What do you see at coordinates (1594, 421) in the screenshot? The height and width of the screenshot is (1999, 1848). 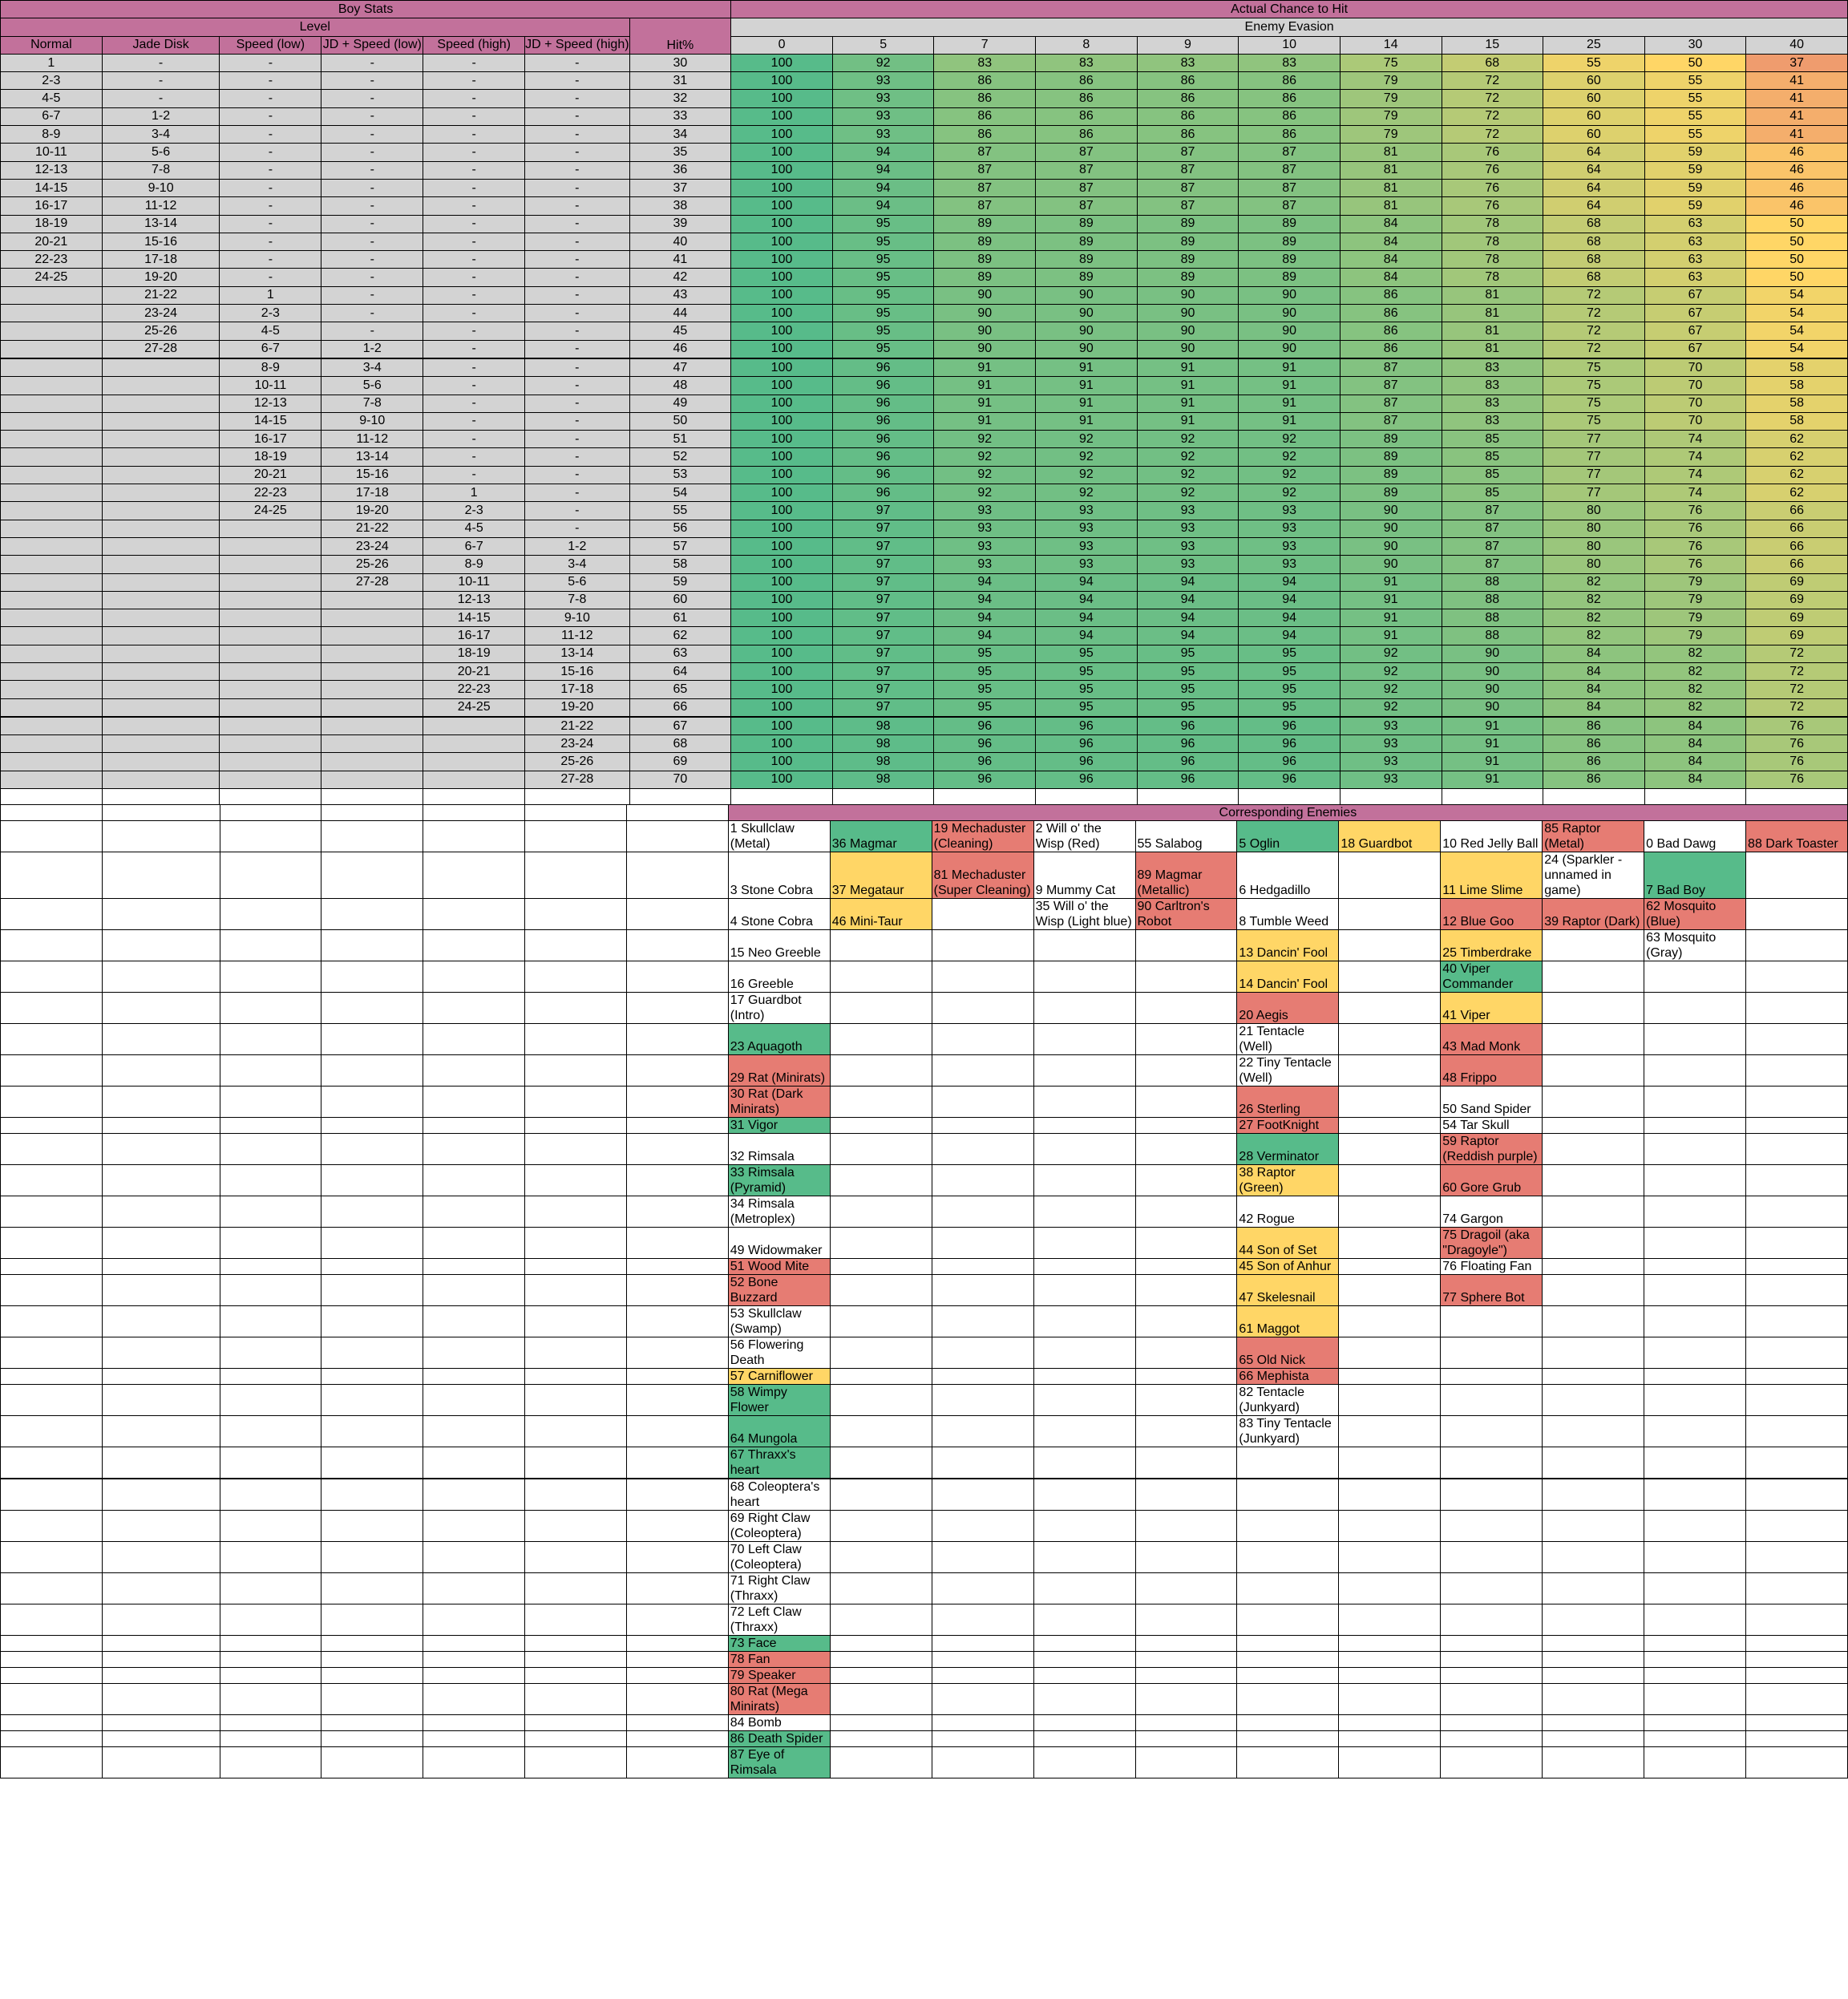 I see `hit-chance-cell: 75` at bounding box center [1594, 421].